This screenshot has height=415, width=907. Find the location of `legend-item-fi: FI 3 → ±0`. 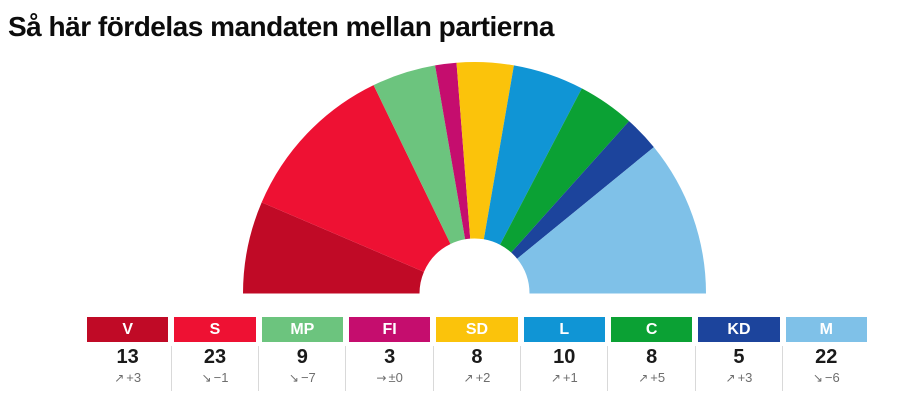

legend-item-fi: FI 3 → ±0 is located at coordinates (388, 354).